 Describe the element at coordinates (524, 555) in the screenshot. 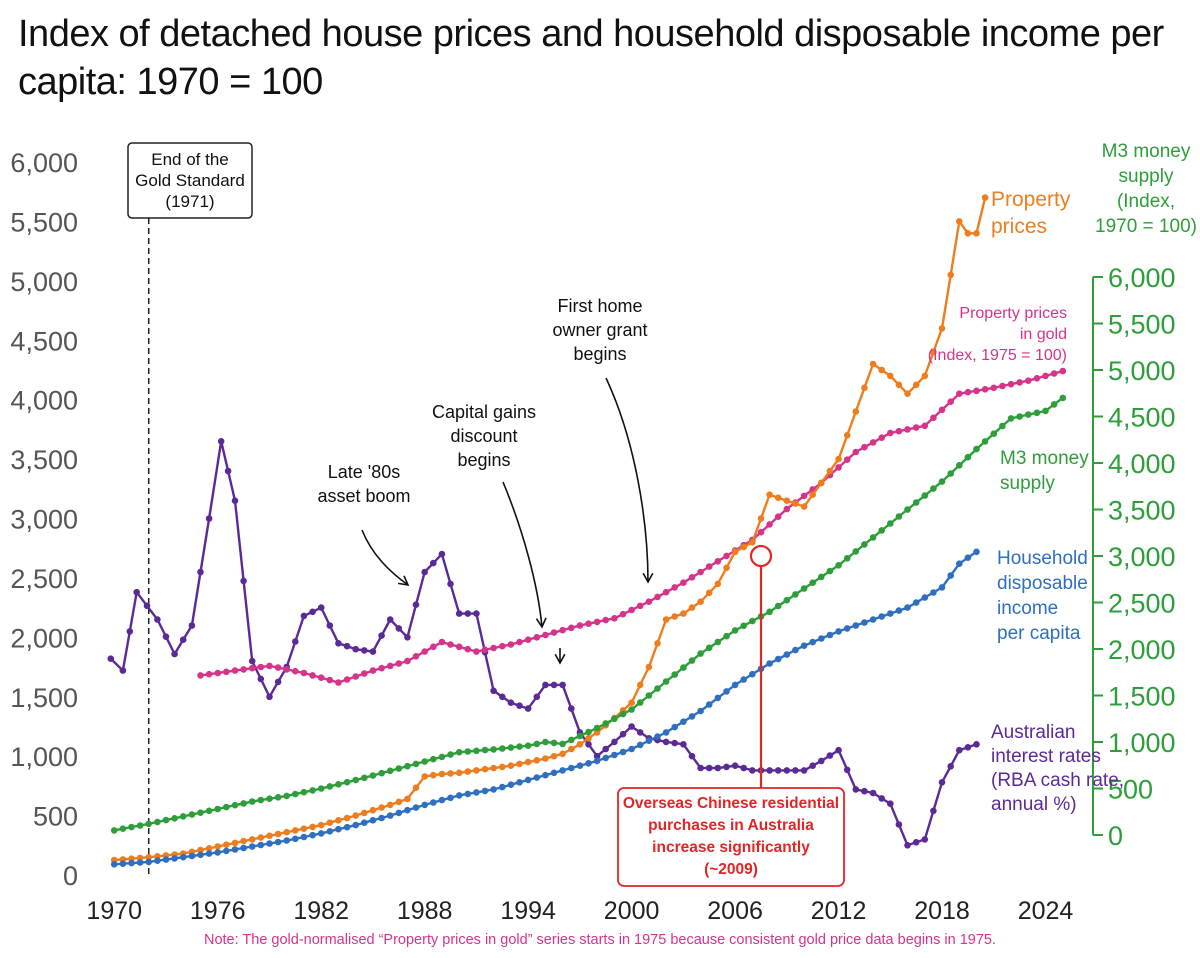

I see `arrow-cgt` at that location.